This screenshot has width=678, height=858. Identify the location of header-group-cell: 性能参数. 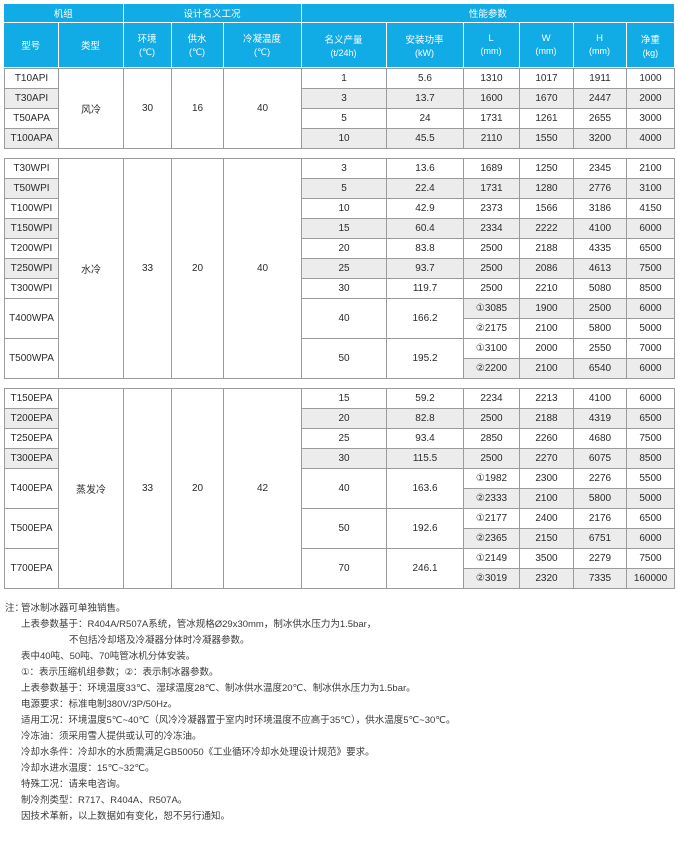
(487, 13).